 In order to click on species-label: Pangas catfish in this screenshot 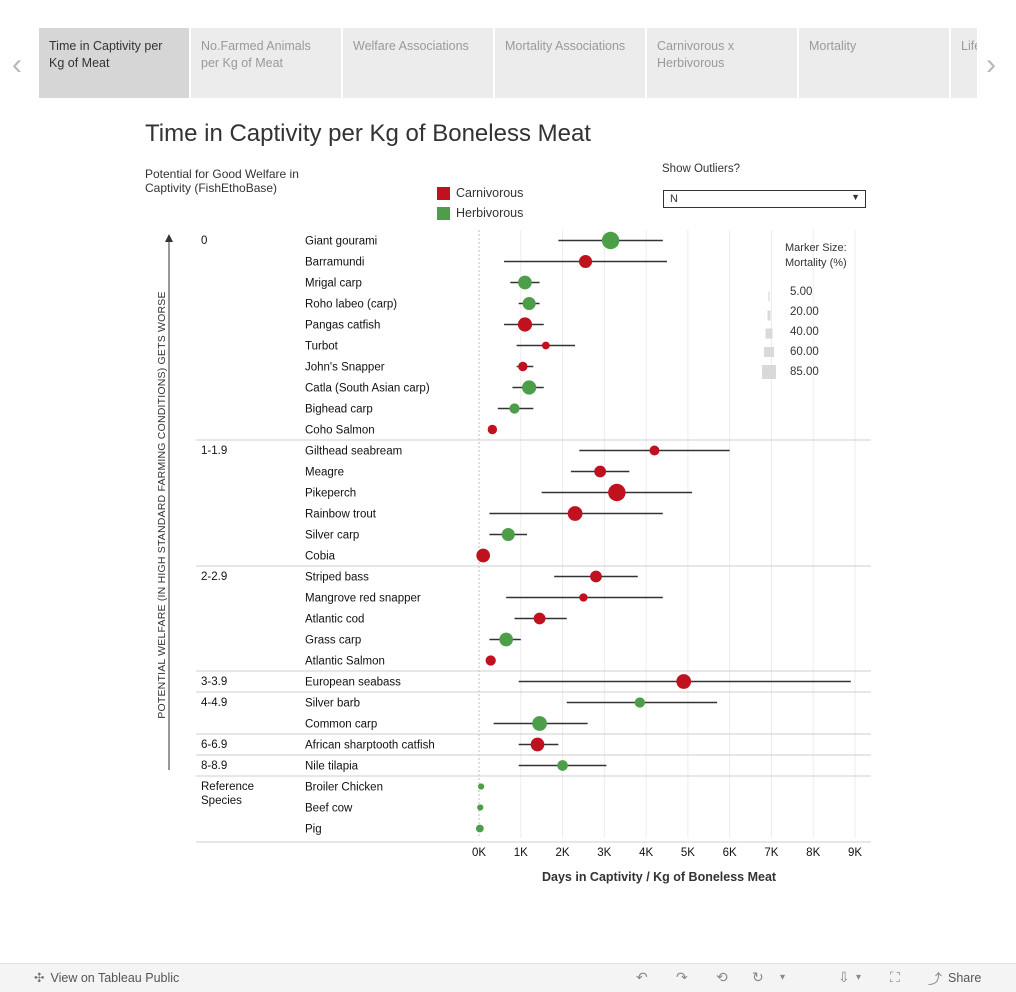, I will do `click(342, 326)`.